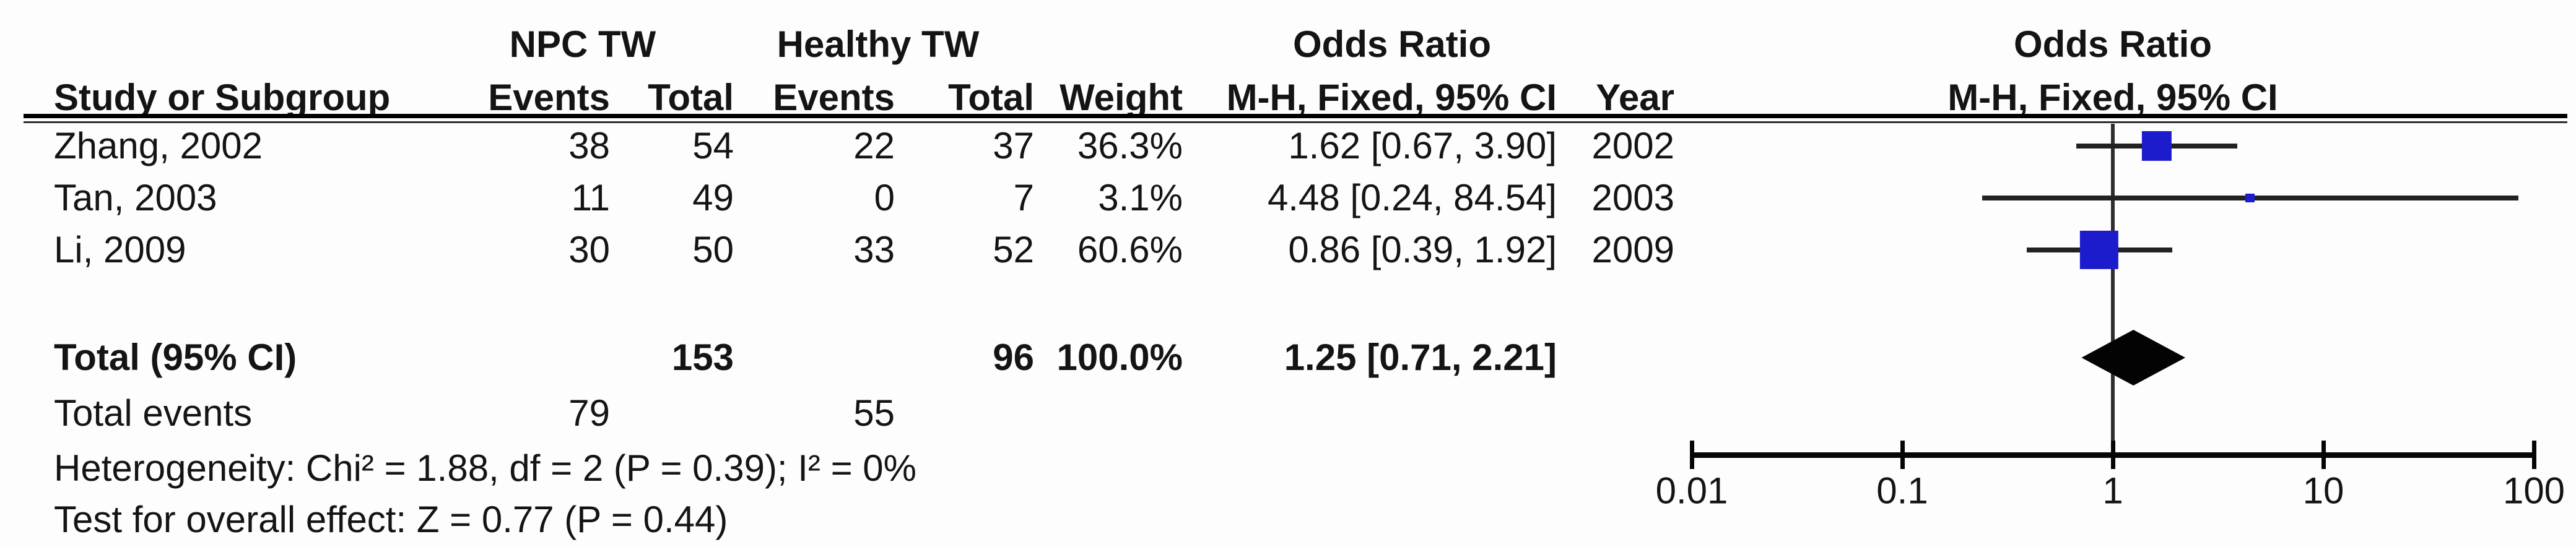 The height and width of the screenshot is (547, 2576). Describe the element at coordinates (1422, 249) in the screenshot. I see `study-or-ci: 0.86 [0.39, 1.92]` at that location.